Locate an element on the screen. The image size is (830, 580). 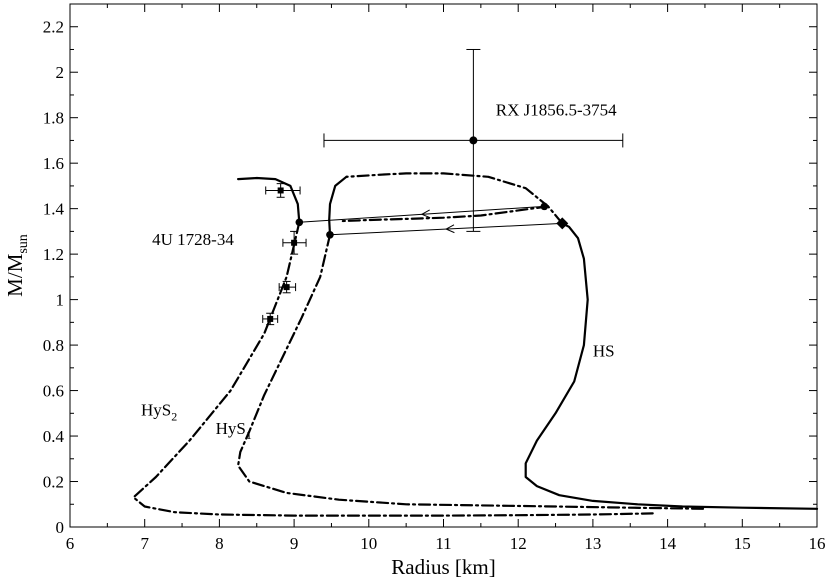
y-tick-label: 1.2 is located at coordinates (53, 254).